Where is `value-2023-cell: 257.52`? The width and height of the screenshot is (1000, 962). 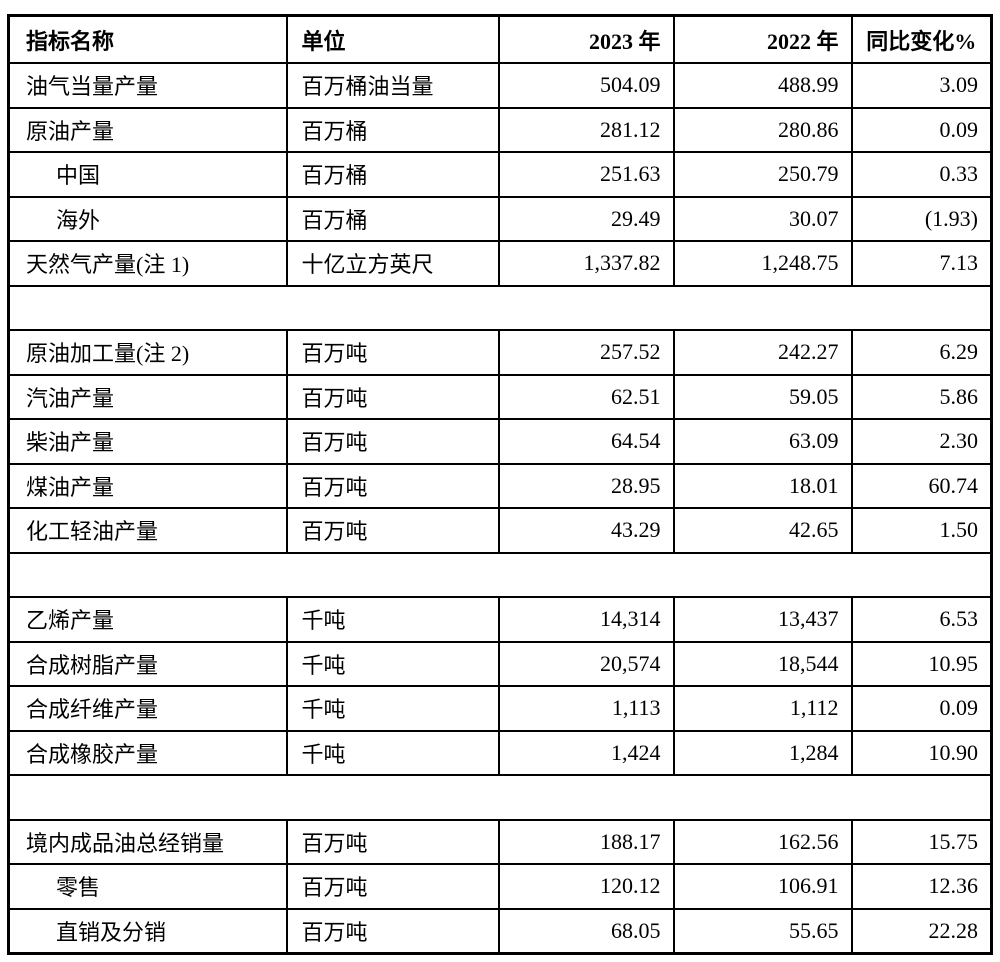 value-2023-cell: 257.52 is located at coordinates (586, 352).